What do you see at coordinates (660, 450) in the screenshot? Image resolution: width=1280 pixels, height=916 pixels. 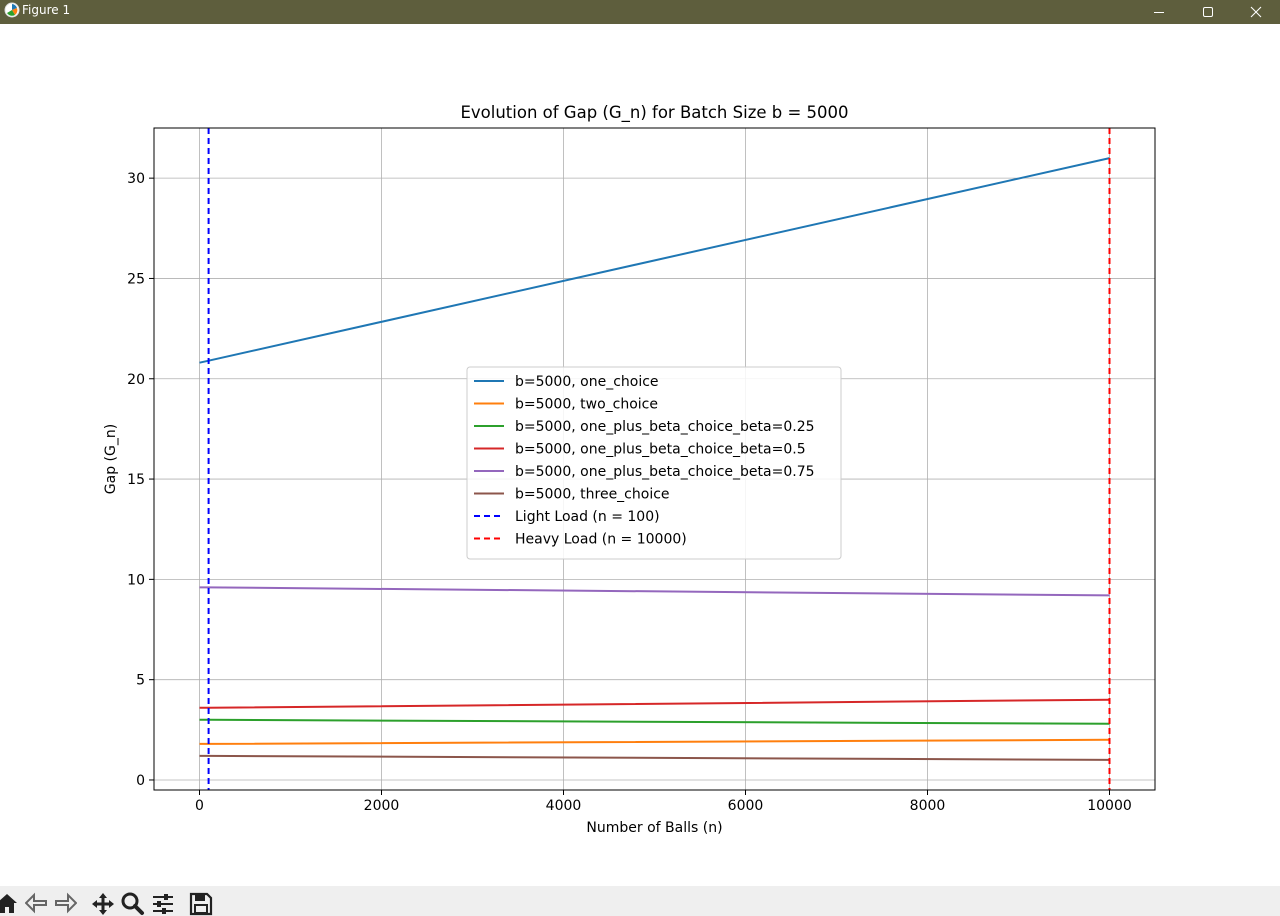 I see `legend-label: b=5000, one_plus_beta_choice_beta=0.5` at bounding box center [660, 450].